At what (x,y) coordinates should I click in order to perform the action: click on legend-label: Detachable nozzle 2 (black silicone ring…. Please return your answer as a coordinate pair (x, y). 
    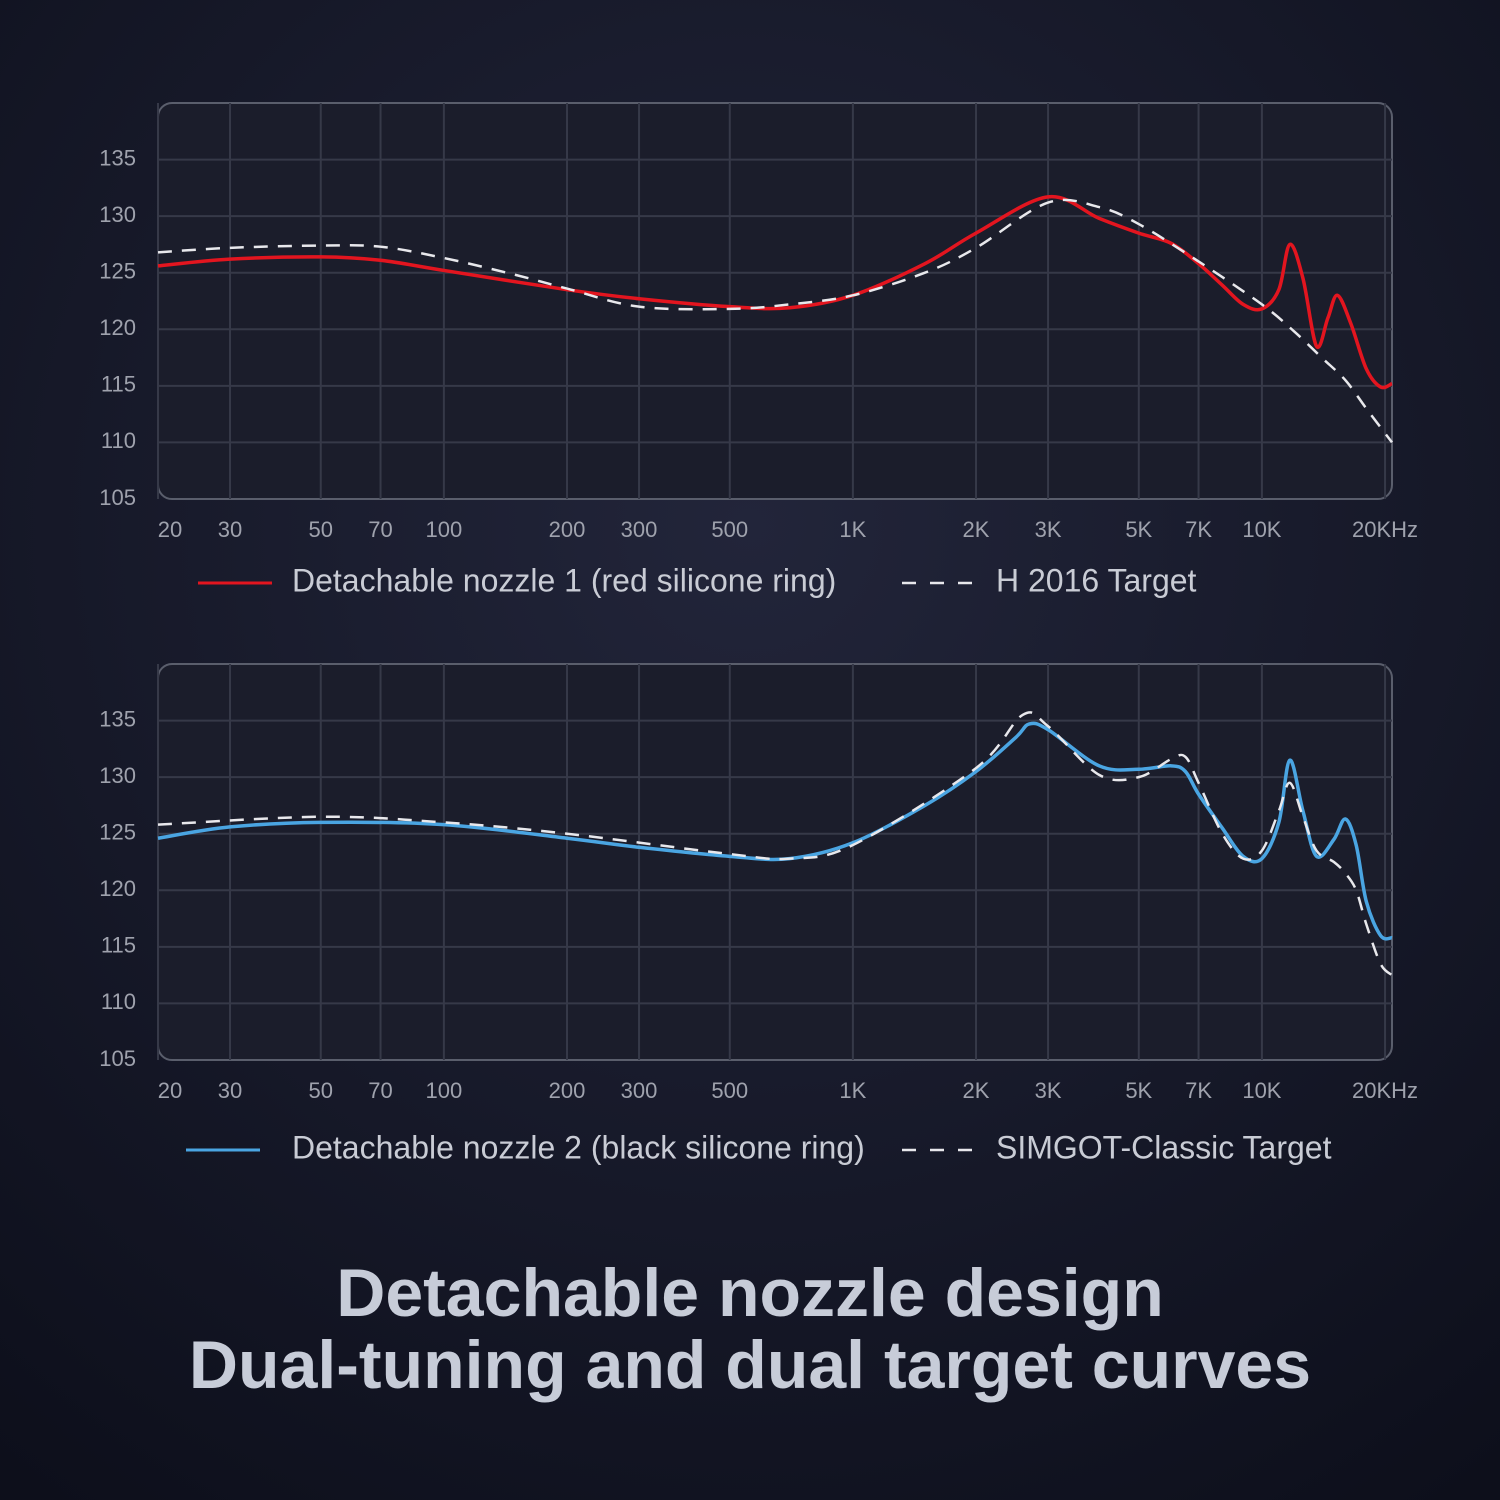
    Looking at the image, I should click on (578, 1147).